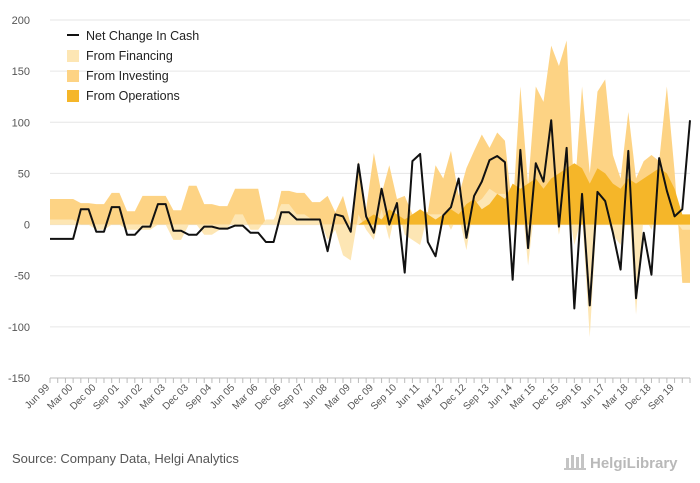 The width and height of the screenshot is (700, 483). I want to click on brand-logo: HelgiLibrary, so click(621, 463).